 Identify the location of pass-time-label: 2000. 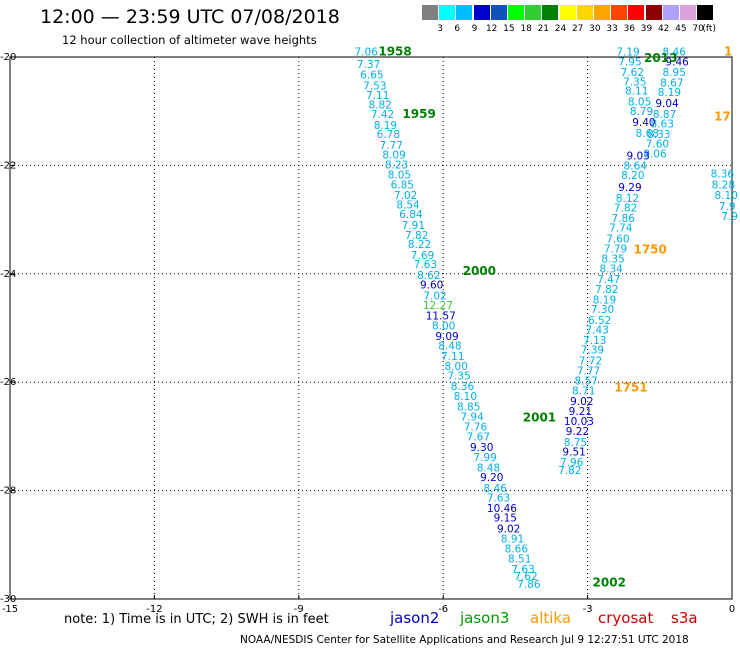
(479, 271).